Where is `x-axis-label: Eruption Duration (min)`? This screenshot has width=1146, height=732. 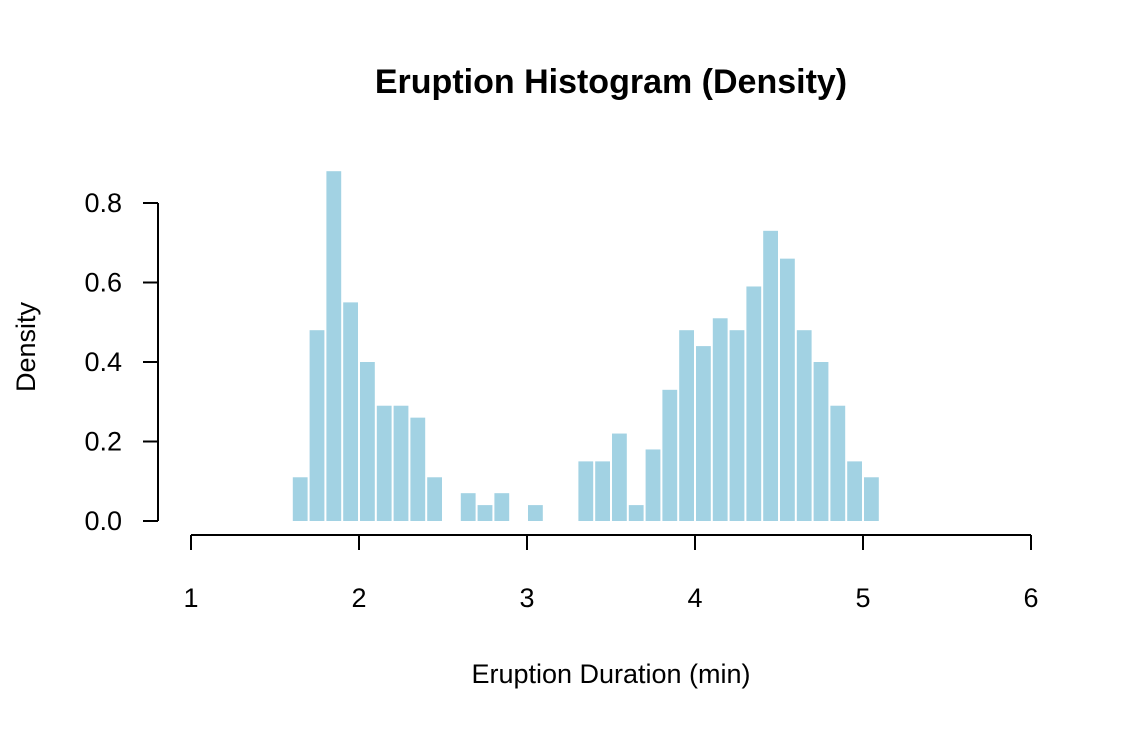 x-axis-label: Eruption Duration (min) is located at coordinates (610, 674).